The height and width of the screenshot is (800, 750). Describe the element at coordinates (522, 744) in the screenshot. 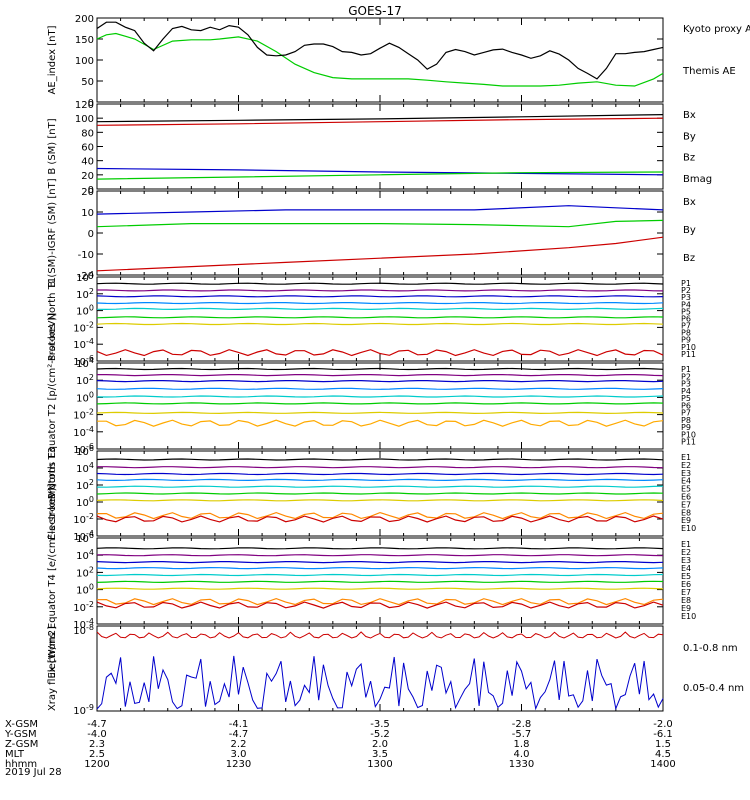

I see `orbit-cell: 1.8` at that location.